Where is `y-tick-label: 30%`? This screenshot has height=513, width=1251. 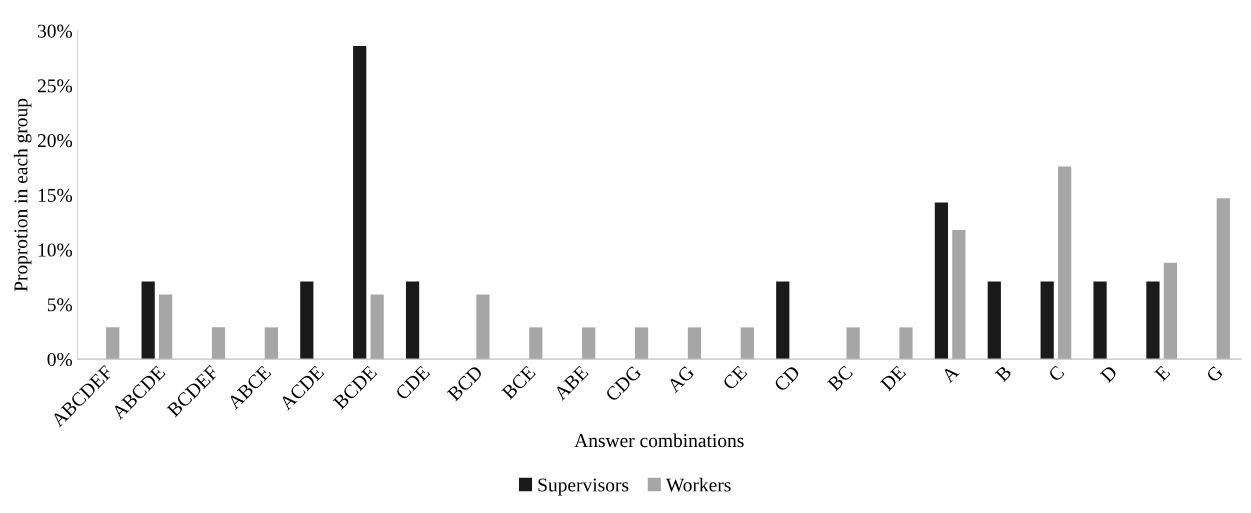 y-tick-label: 30% is located at coordinates (55, 31).